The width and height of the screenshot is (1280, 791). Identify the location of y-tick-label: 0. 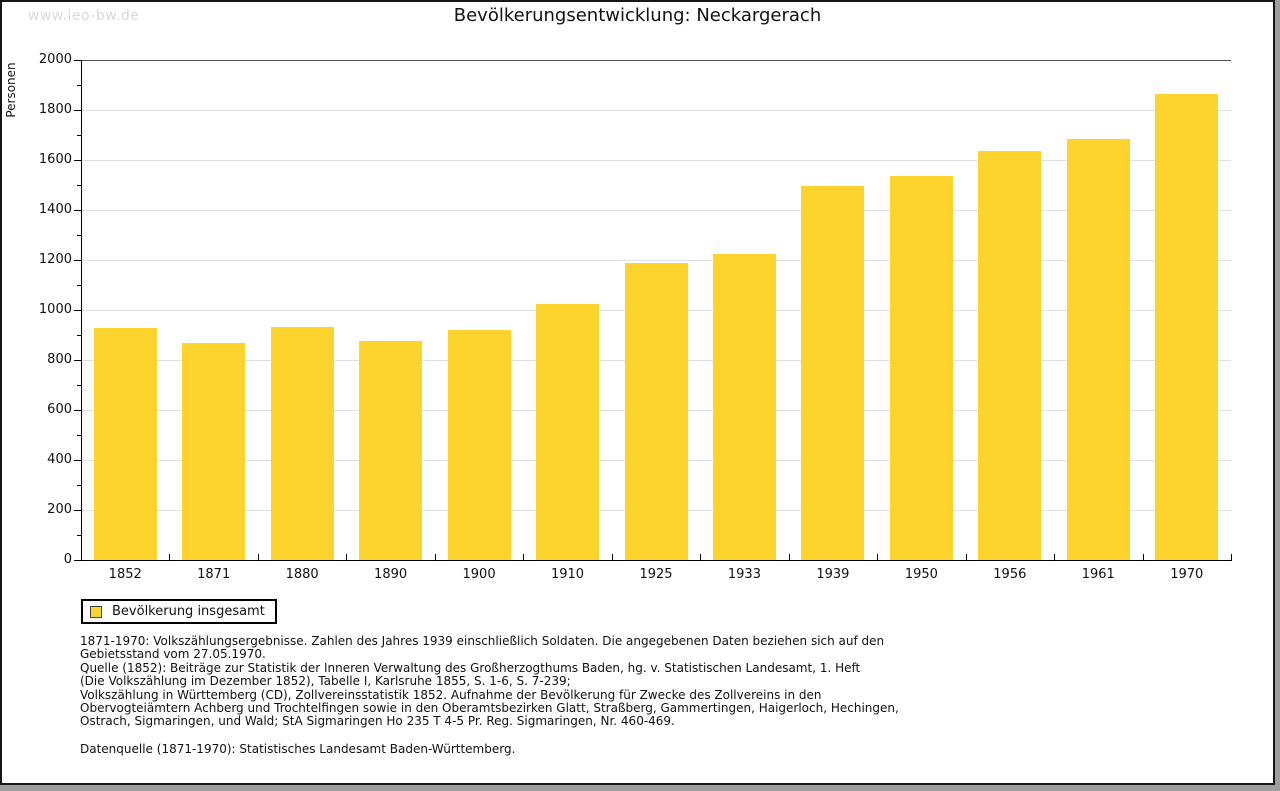
(67, 559).